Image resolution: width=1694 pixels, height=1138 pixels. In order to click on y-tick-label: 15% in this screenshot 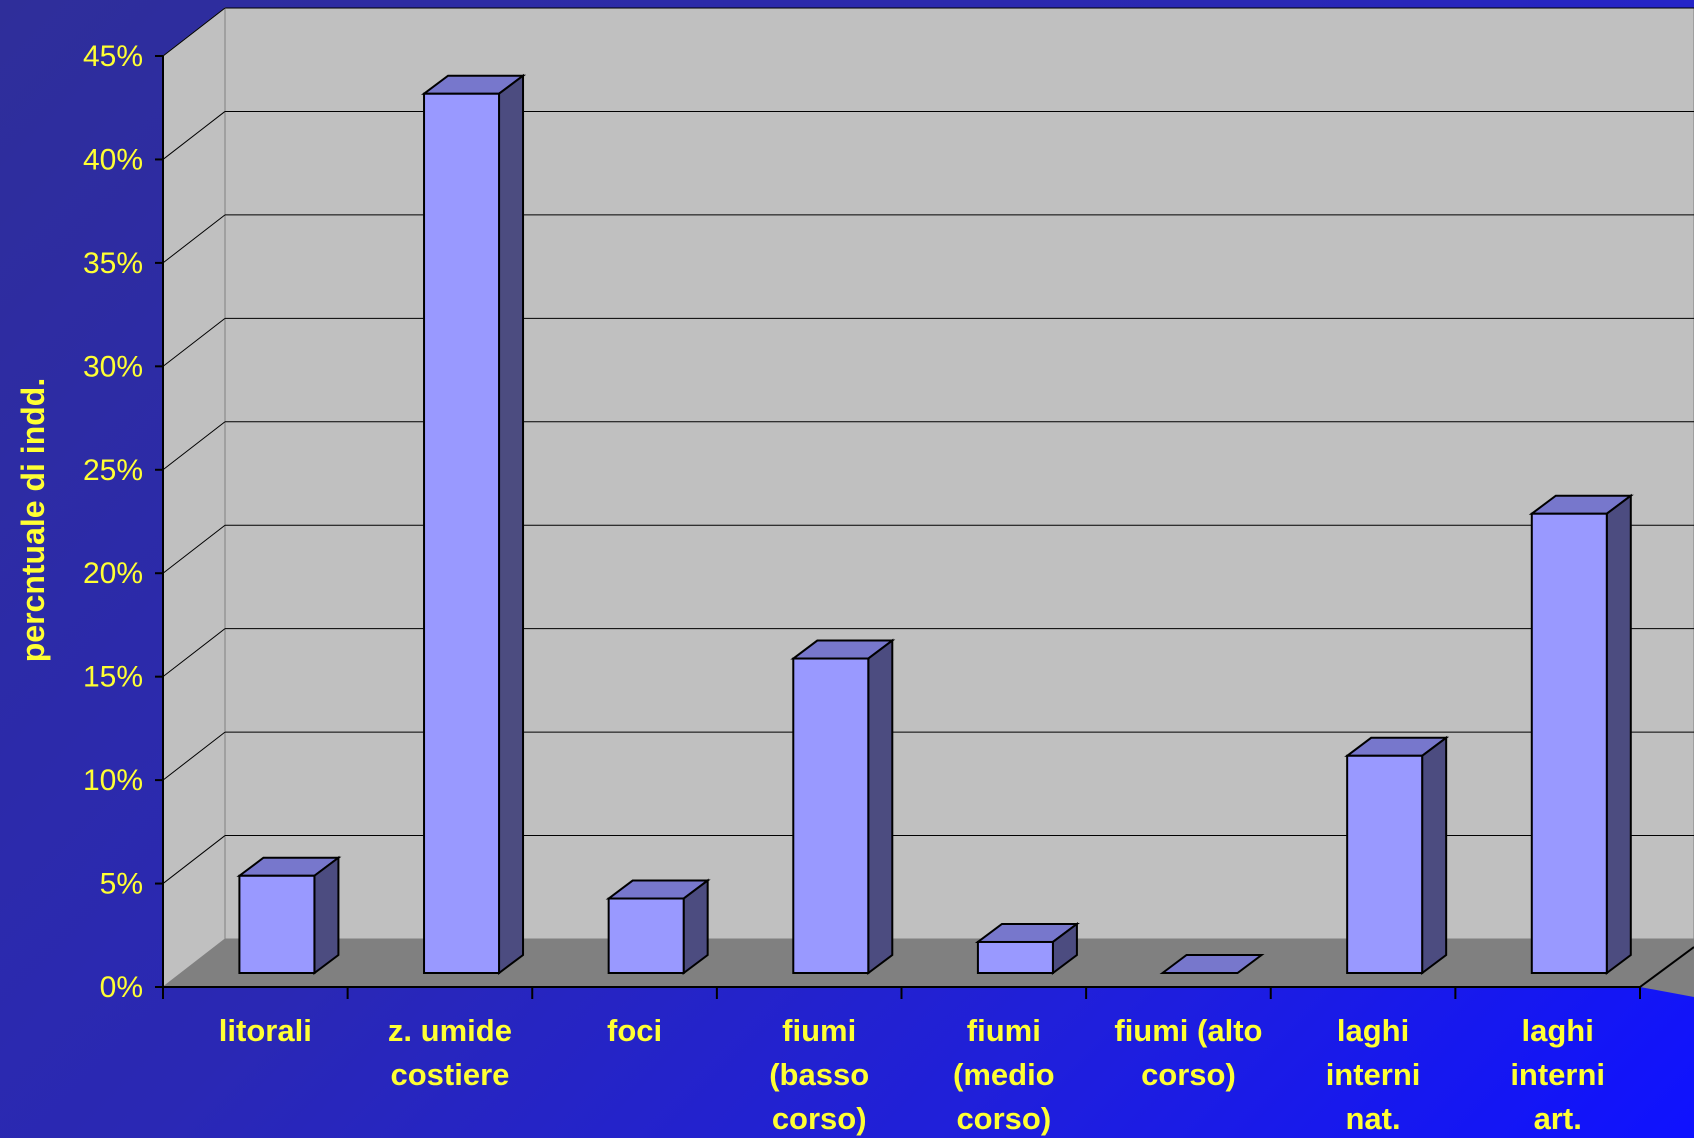, I will do `click(113, 677)`.